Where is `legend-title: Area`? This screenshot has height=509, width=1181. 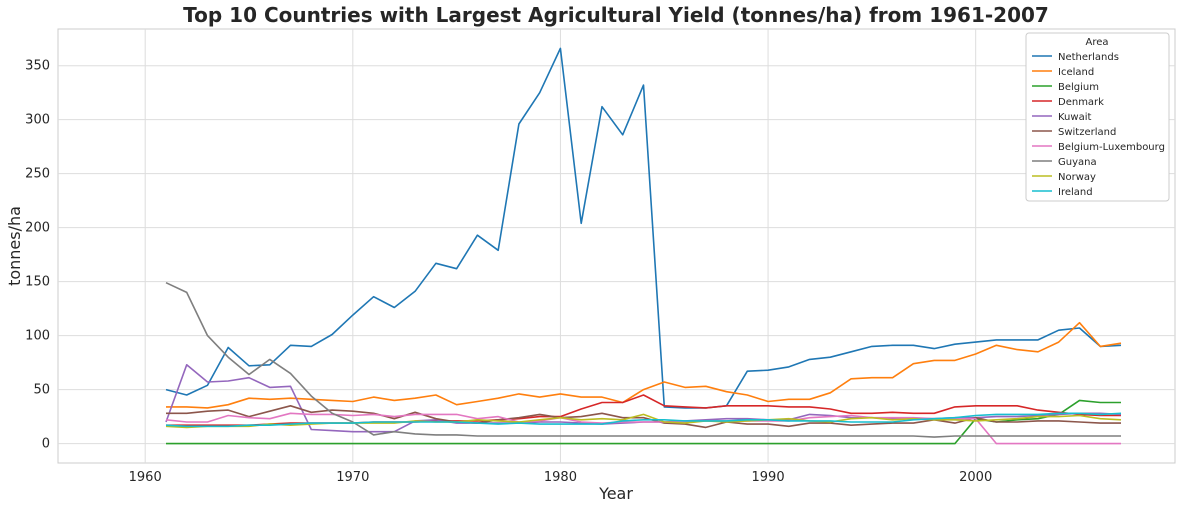 legend-title: Area is located at coordinates (1096, 42).